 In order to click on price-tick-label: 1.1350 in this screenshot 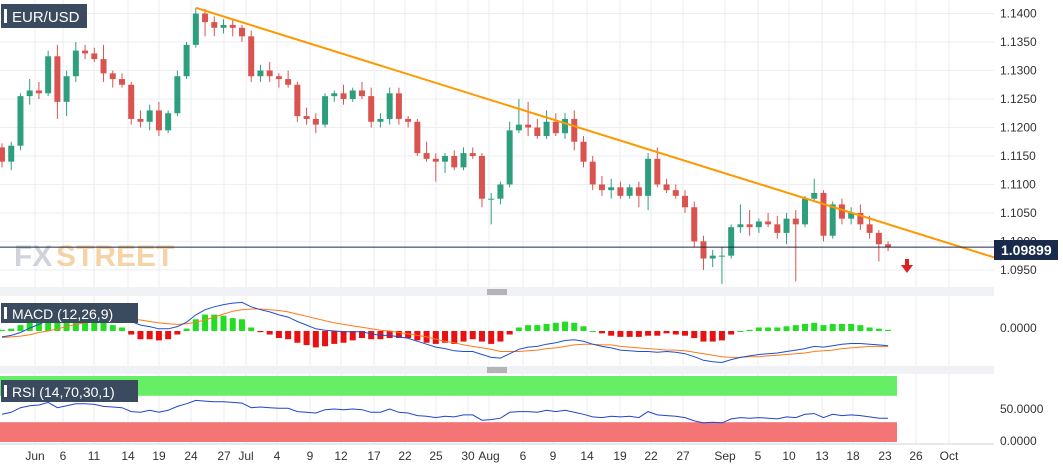, I will do `click(1018, 42)`.